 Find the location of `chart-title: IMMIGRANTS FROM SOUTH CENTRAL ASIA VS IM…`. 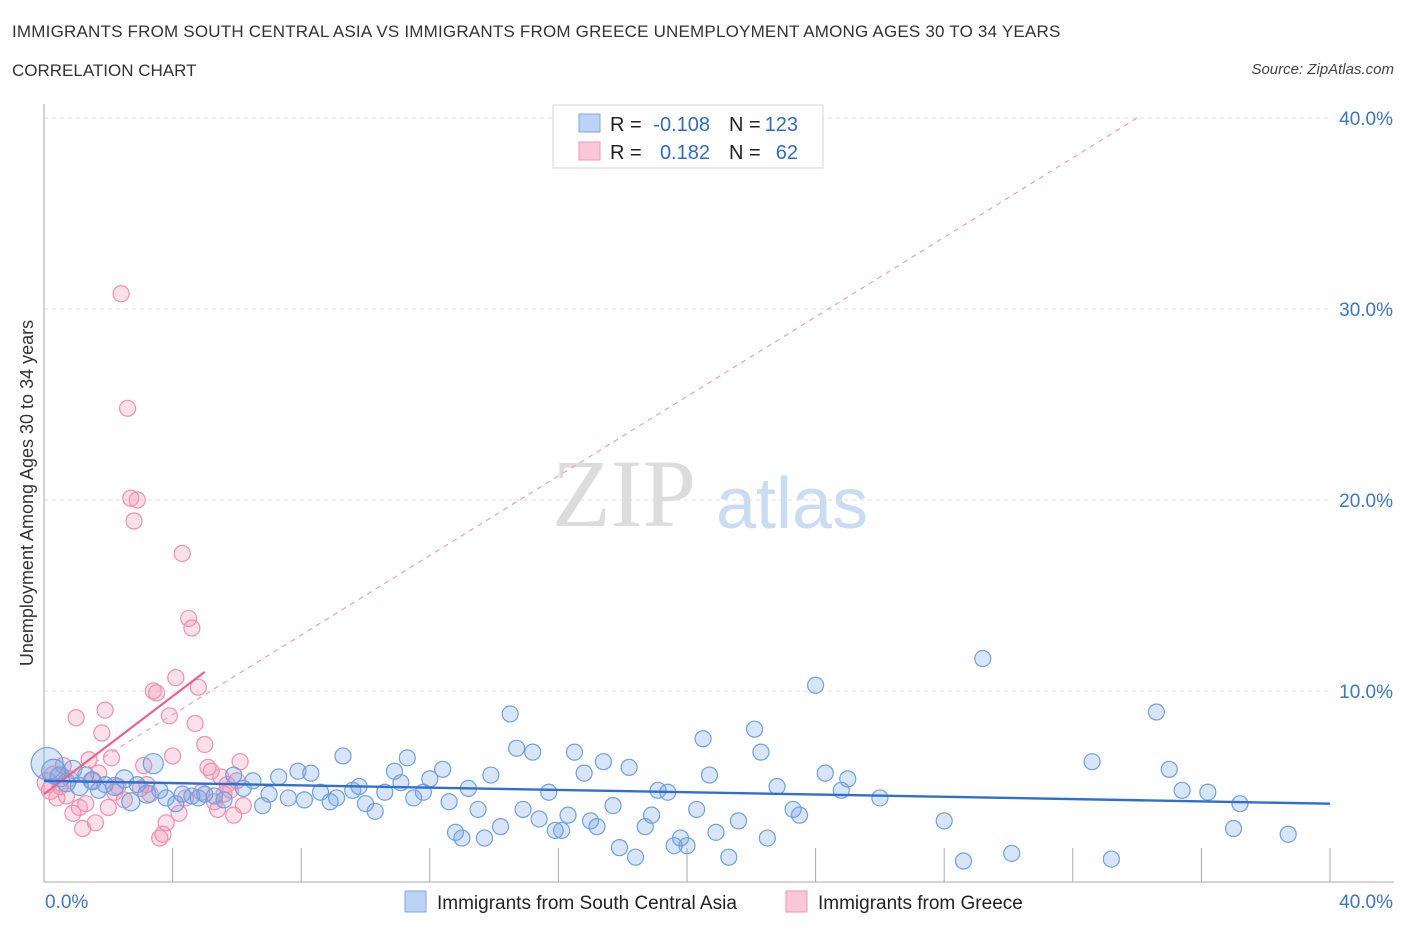

chart-title: IMMIGRANTS FROM SOUTH CENTRAL ASIA VS IM… is located at coordinates (536, 31).